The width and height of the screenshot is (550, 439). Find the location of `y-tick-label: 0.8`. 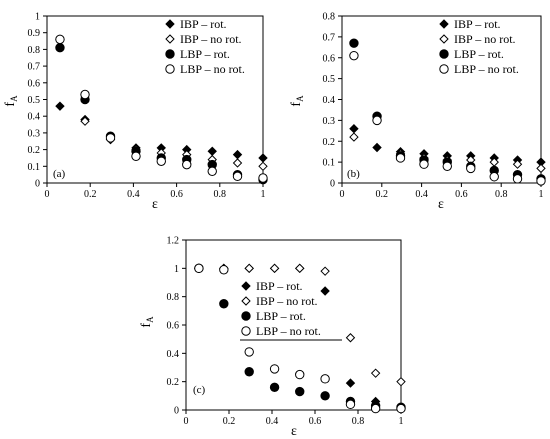

y-tick-label: 0.8 is located at coordinates (173, 297).